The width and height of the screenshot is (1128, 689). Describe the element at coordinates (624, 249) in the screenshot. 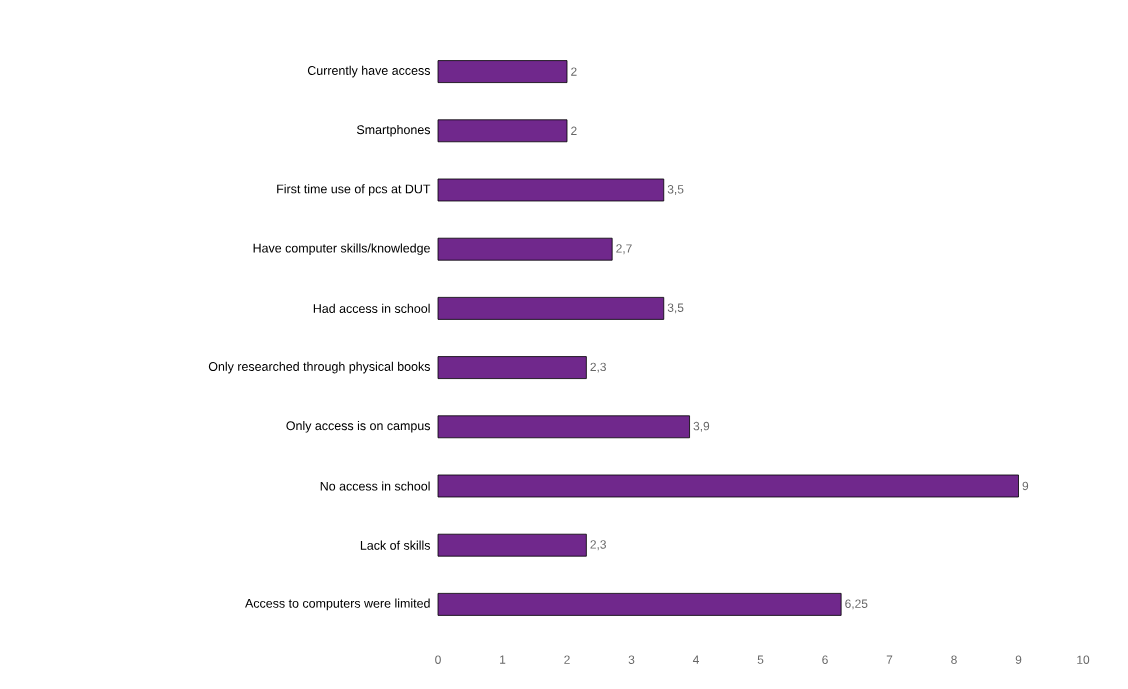

I see `data-label: 2,7` at that location.